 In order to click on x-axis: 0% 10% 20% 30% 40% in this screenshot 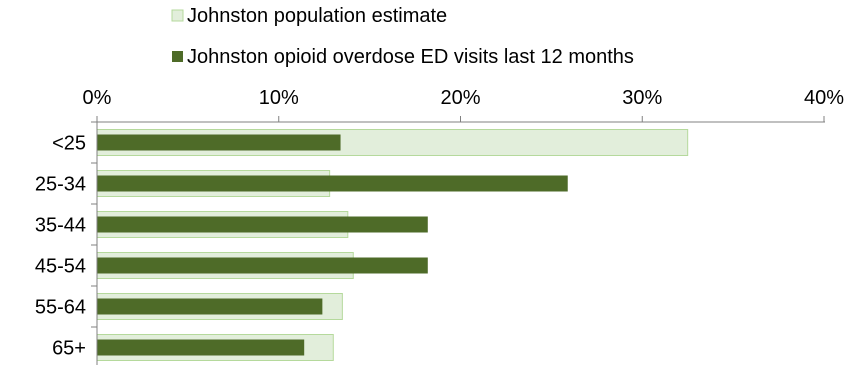, I will do `click(463, 105)`.